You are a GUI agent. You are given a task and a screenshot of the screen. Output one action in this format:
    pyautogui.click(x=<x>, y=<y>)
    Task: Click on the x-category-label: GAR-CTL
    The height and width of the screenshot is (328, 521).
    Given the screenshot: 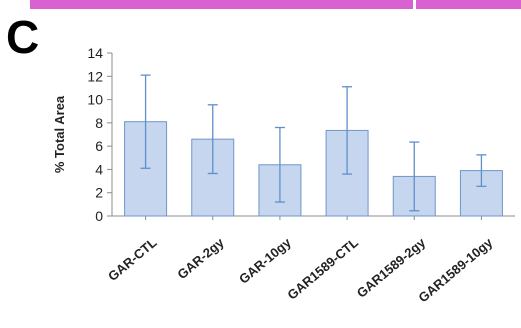 What is the action you would take?
    pyautogui.click(x=132, y=259)
    